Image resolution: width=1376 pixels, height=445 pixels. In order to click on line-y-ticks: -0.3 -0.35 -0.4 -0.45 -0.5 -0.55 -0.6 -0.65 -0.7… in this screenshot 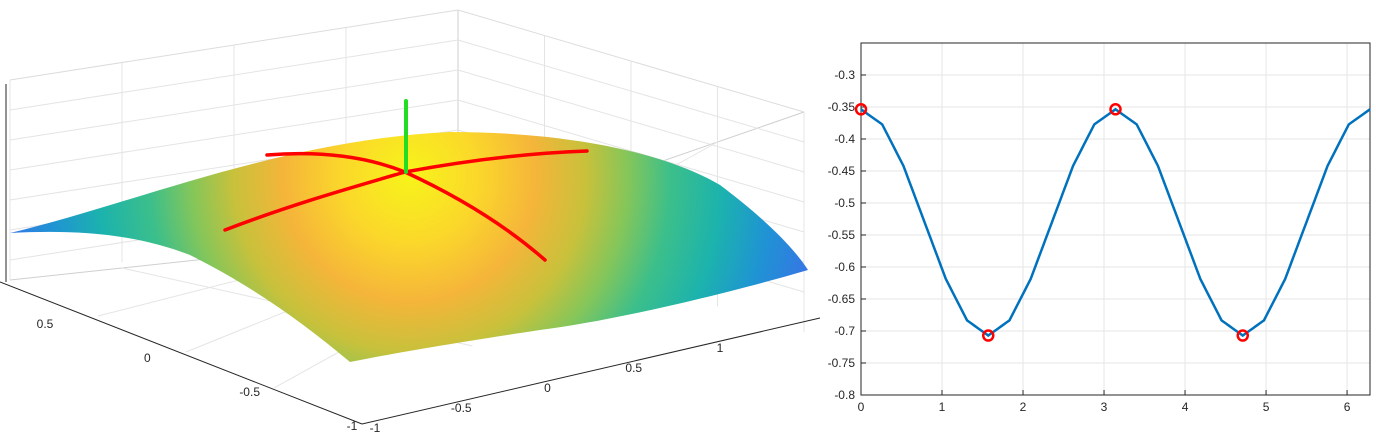, I will do `click(847, 235)`.